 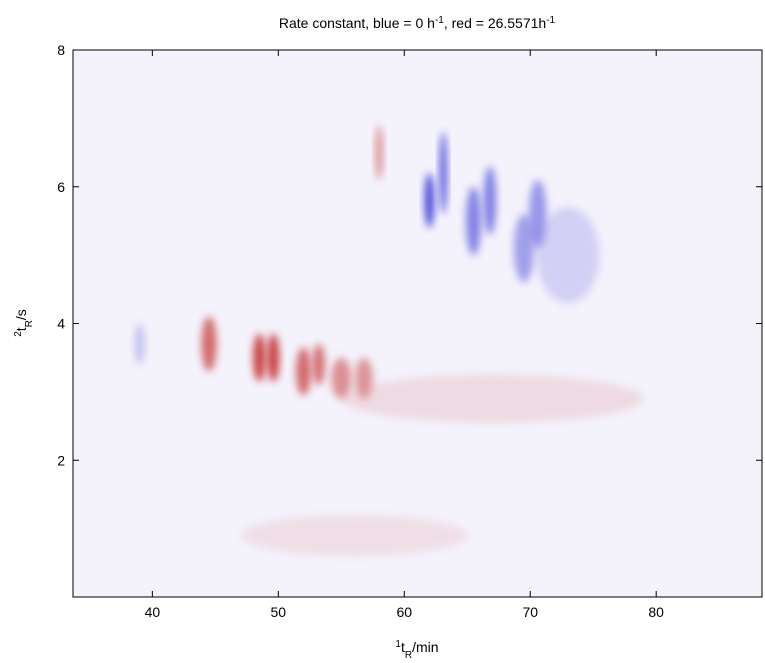 What do you see at coordinates (416, 650) in the screenshot?
I see `x-axis-label: 1tR/min` at bounding box center [416, 650].